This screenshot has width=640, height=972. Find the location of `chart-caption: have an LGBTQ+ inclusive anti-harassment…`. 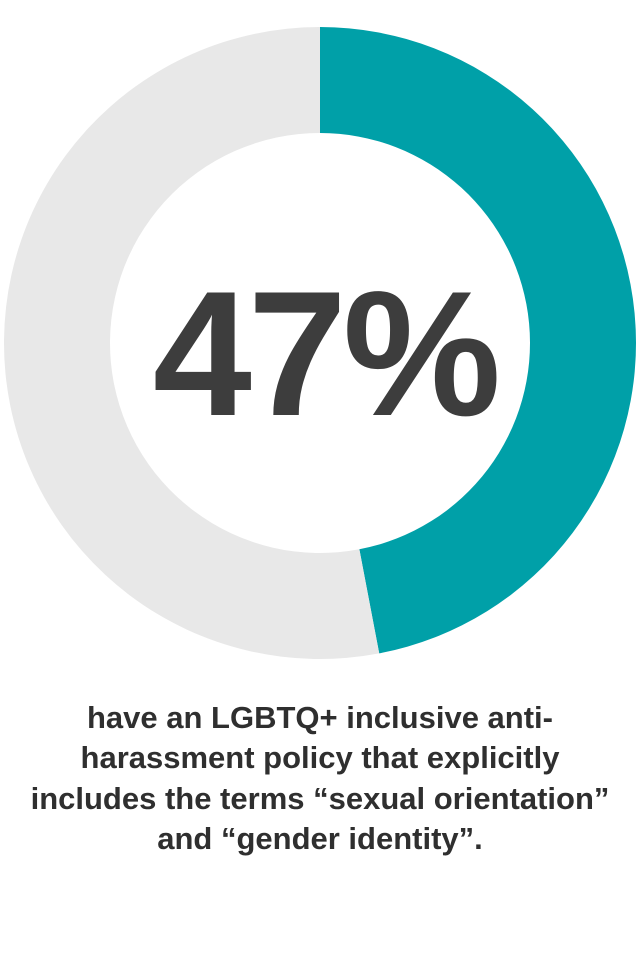

chart-caption: have an LGBTQ+ inclusive anti-harassment… is located at coordinates (320, 778).